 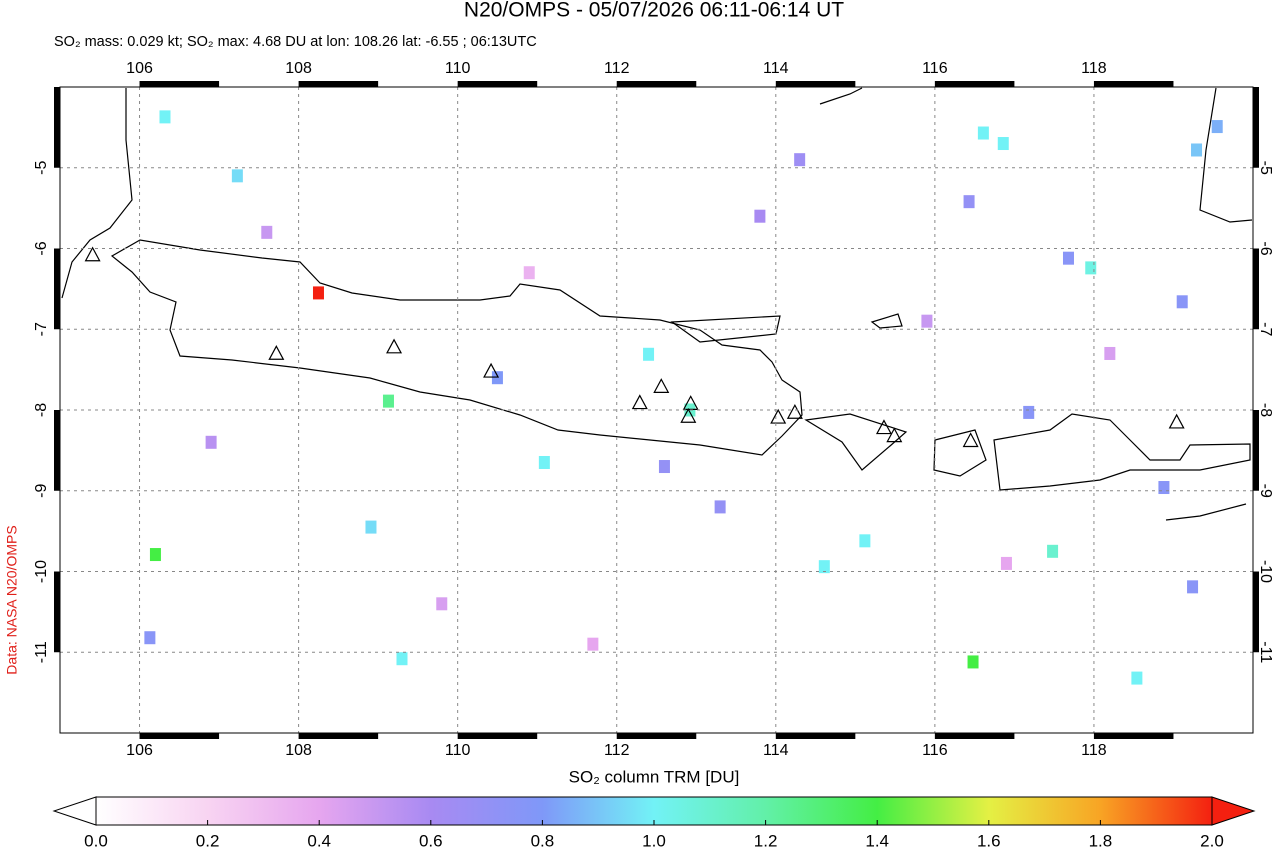 What do you see at coordinates (41, 248) in the screenshot?
I see `y-tick-label: -6` at bounding box center [41, 248].